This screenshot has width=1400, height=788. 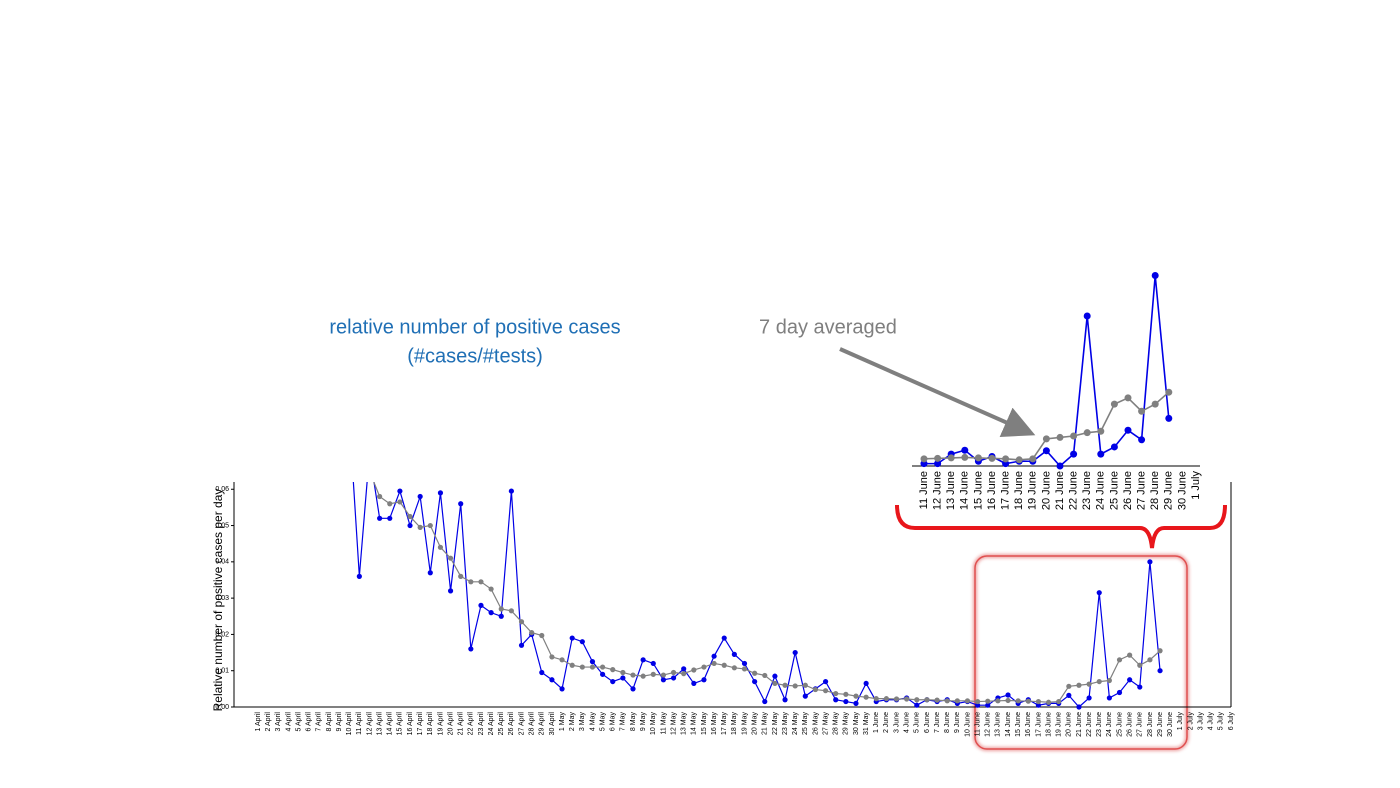 I want to click on x-tick-label: 3 June, so click(x=896, y=722).